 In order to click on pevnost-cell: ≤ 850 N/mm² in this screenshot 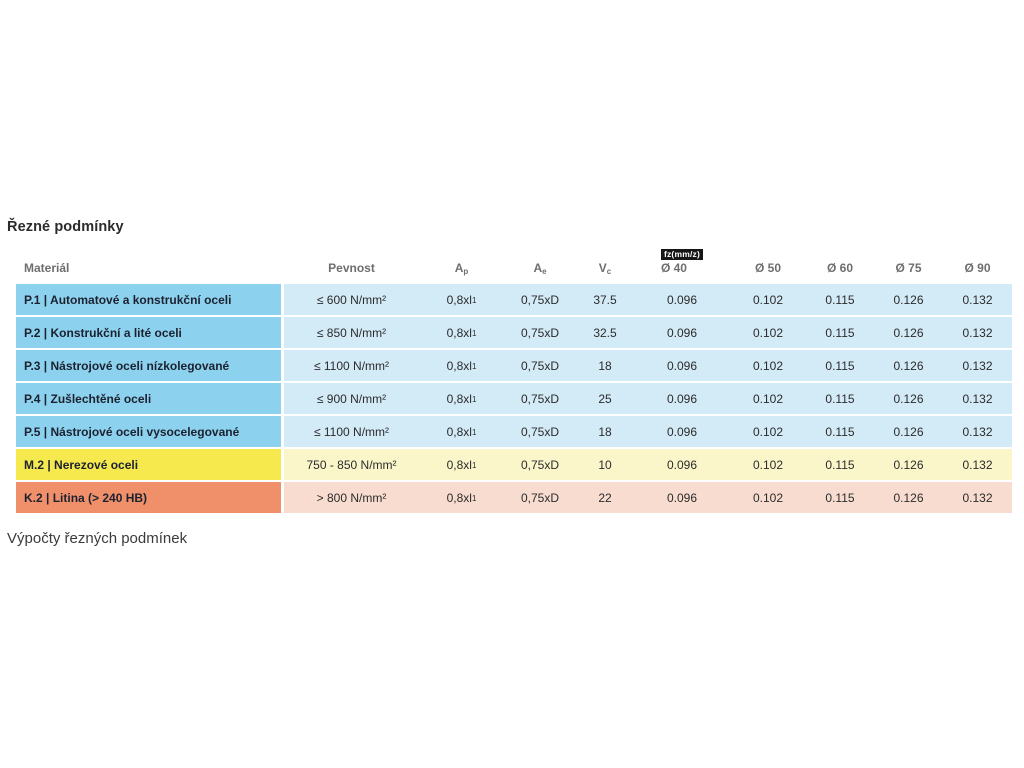, I will do `click(351, 332)`.